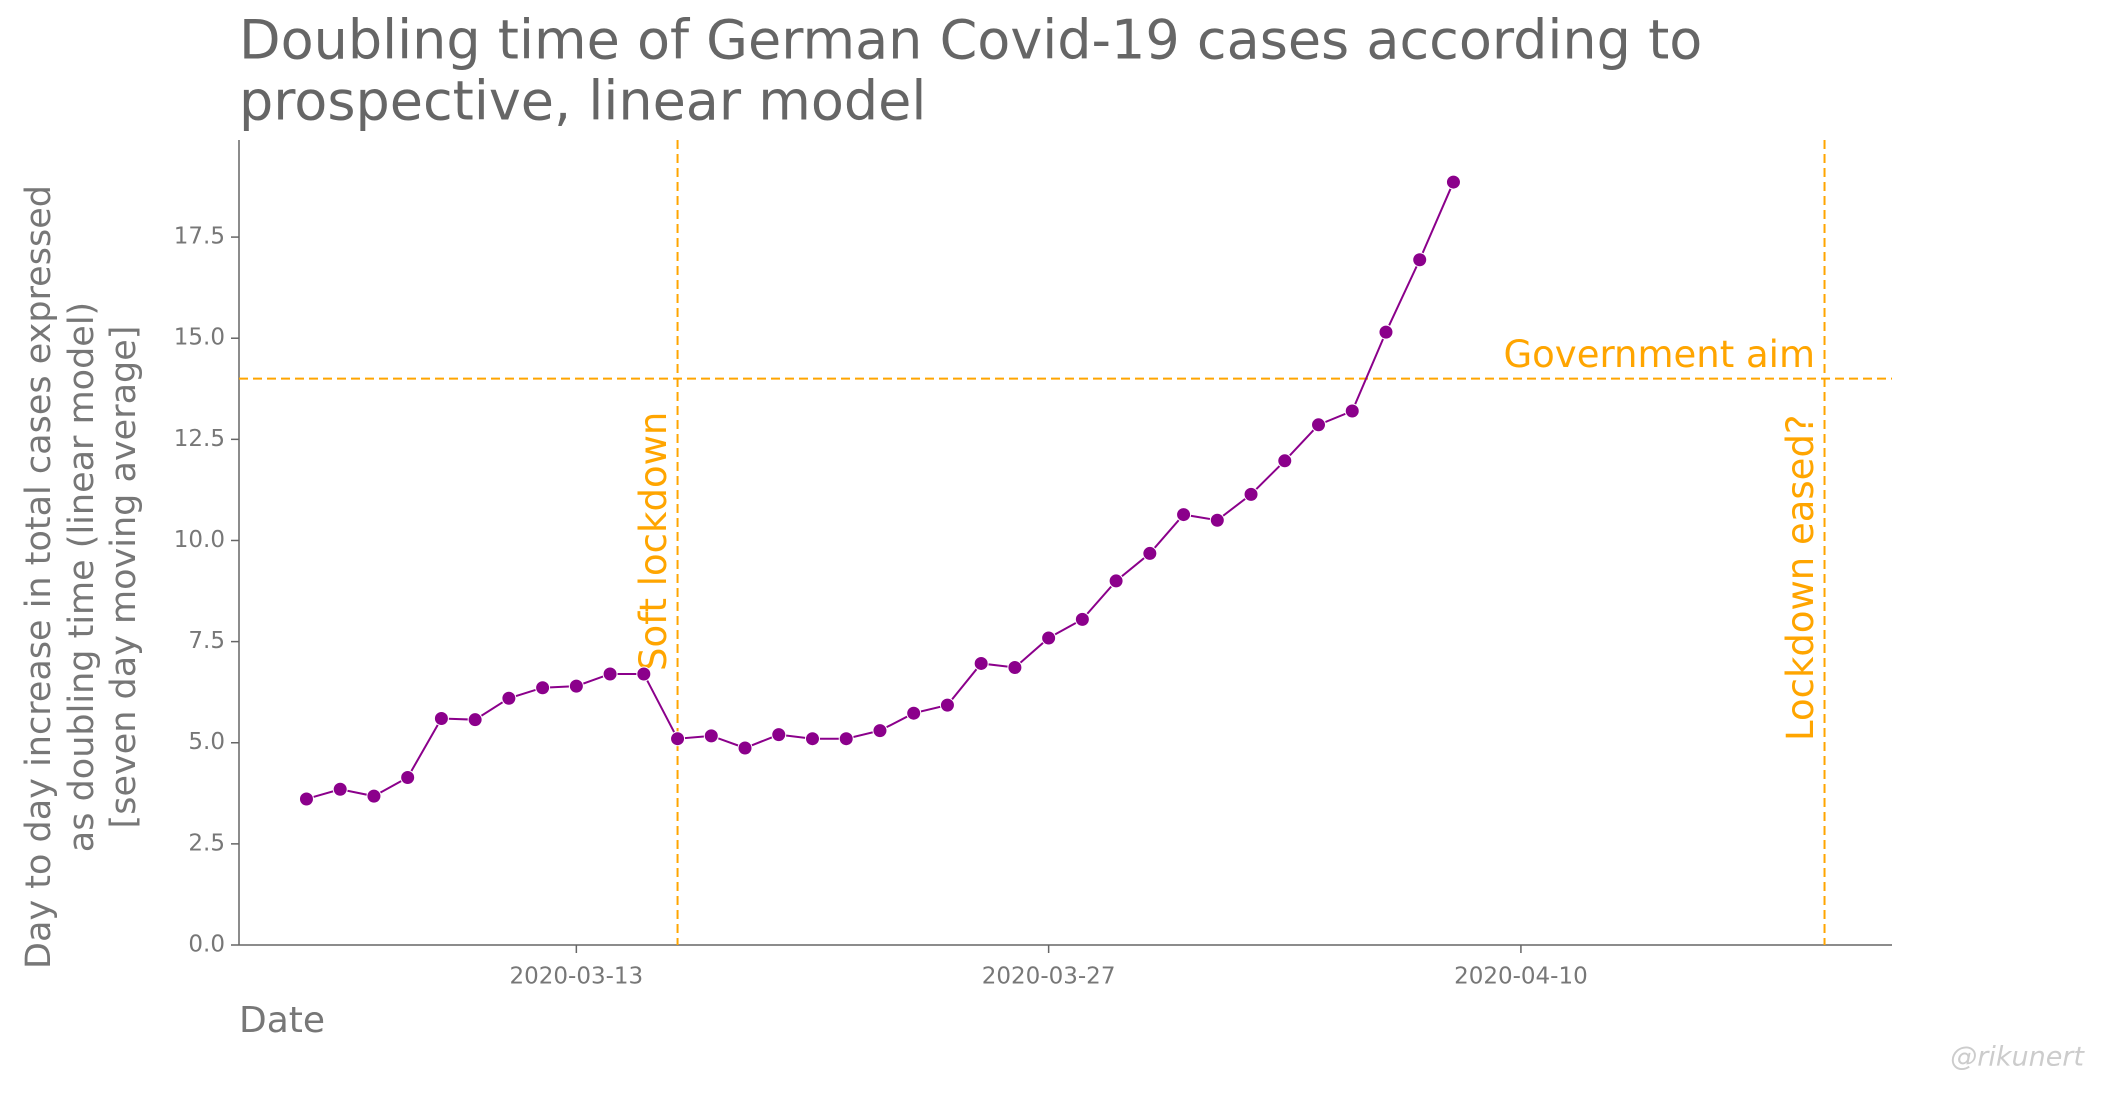 The image size is (2104, 1094). I want to click on reference-label: Soft lockdown, so click(653, 541).